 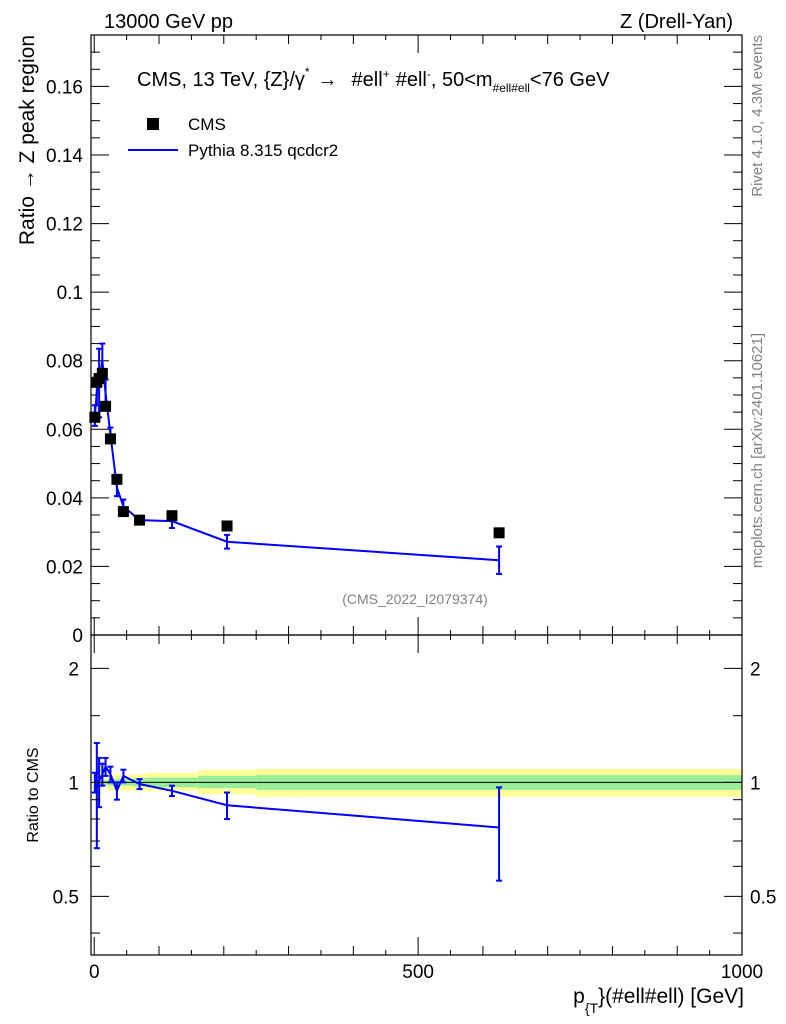 I want to click on main-ytick-label: 0, so click(x=77, y=636).